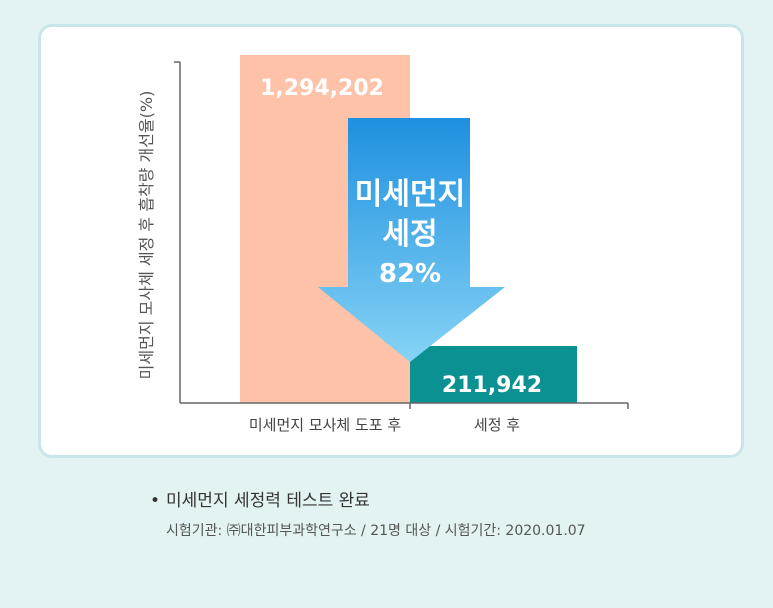  I want to click on x-tick-label-1: 미세먼지 모사체 도포 후, so click(325, 425).